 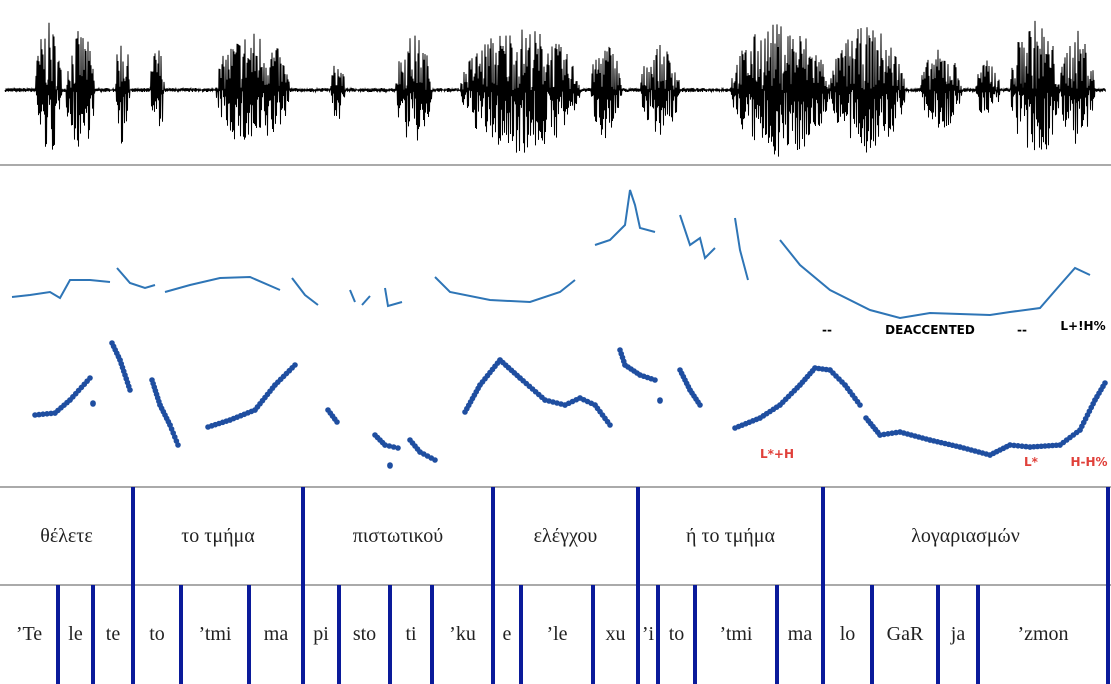 I want to click on word-label: θέλετε, so click(x=66, y=536).